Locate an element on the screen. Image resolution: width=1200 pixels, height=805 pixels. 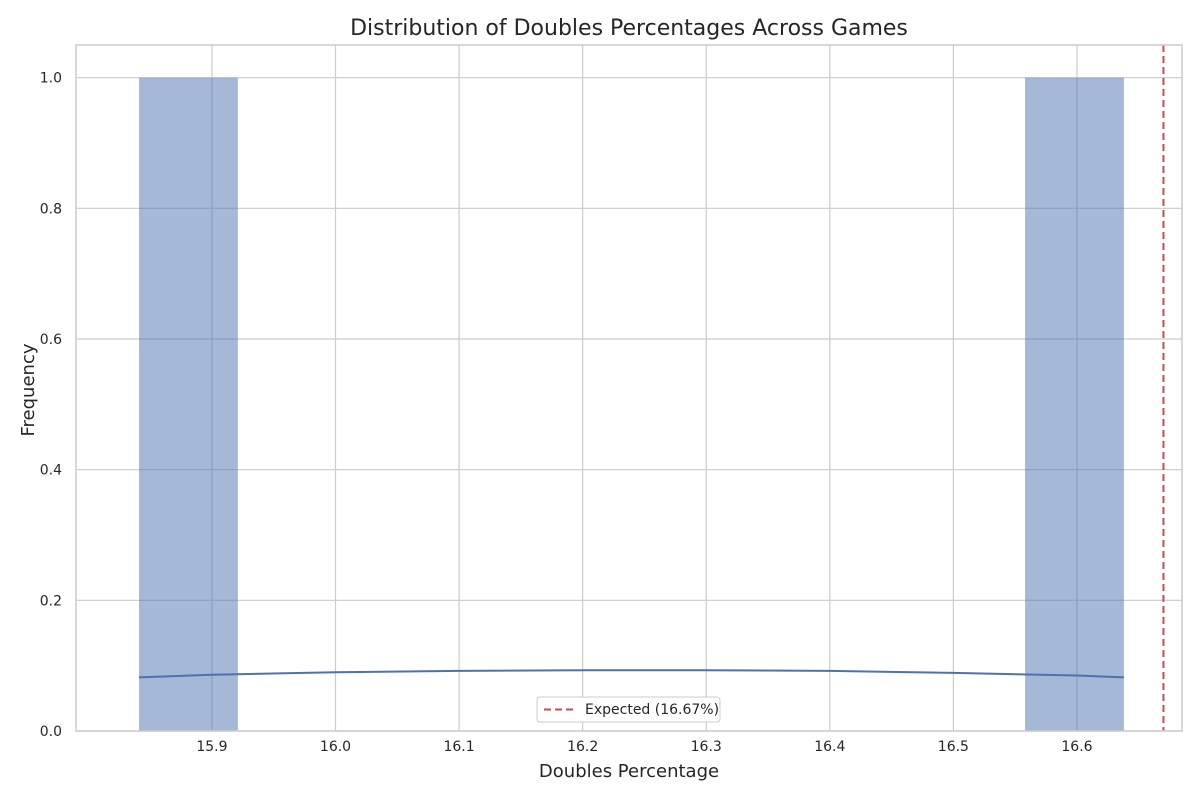
legend: Expected (16.67%) is located at coordinates (628, 709).